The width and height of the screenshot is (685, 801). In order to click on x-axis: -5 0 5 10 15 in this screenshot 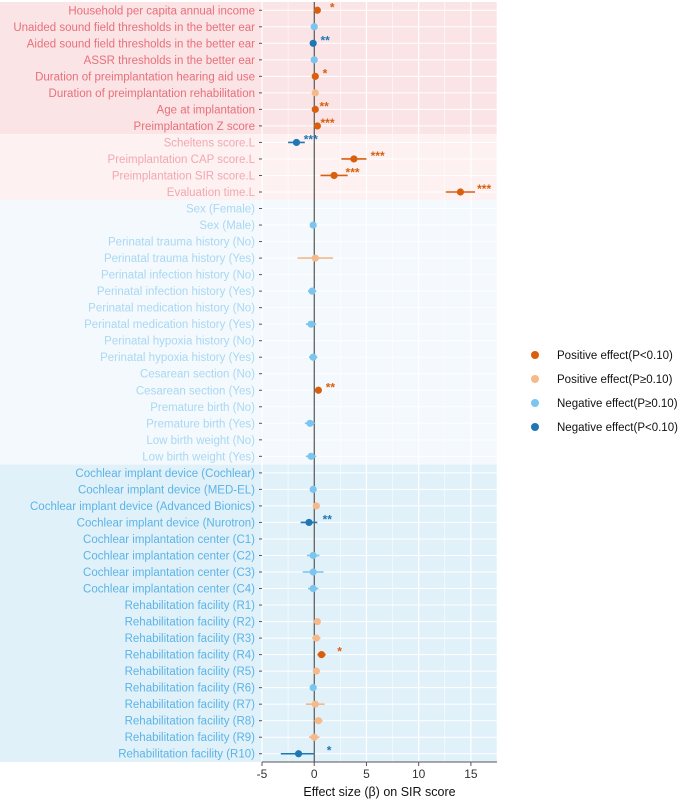, I will do `click(377, 771)`.